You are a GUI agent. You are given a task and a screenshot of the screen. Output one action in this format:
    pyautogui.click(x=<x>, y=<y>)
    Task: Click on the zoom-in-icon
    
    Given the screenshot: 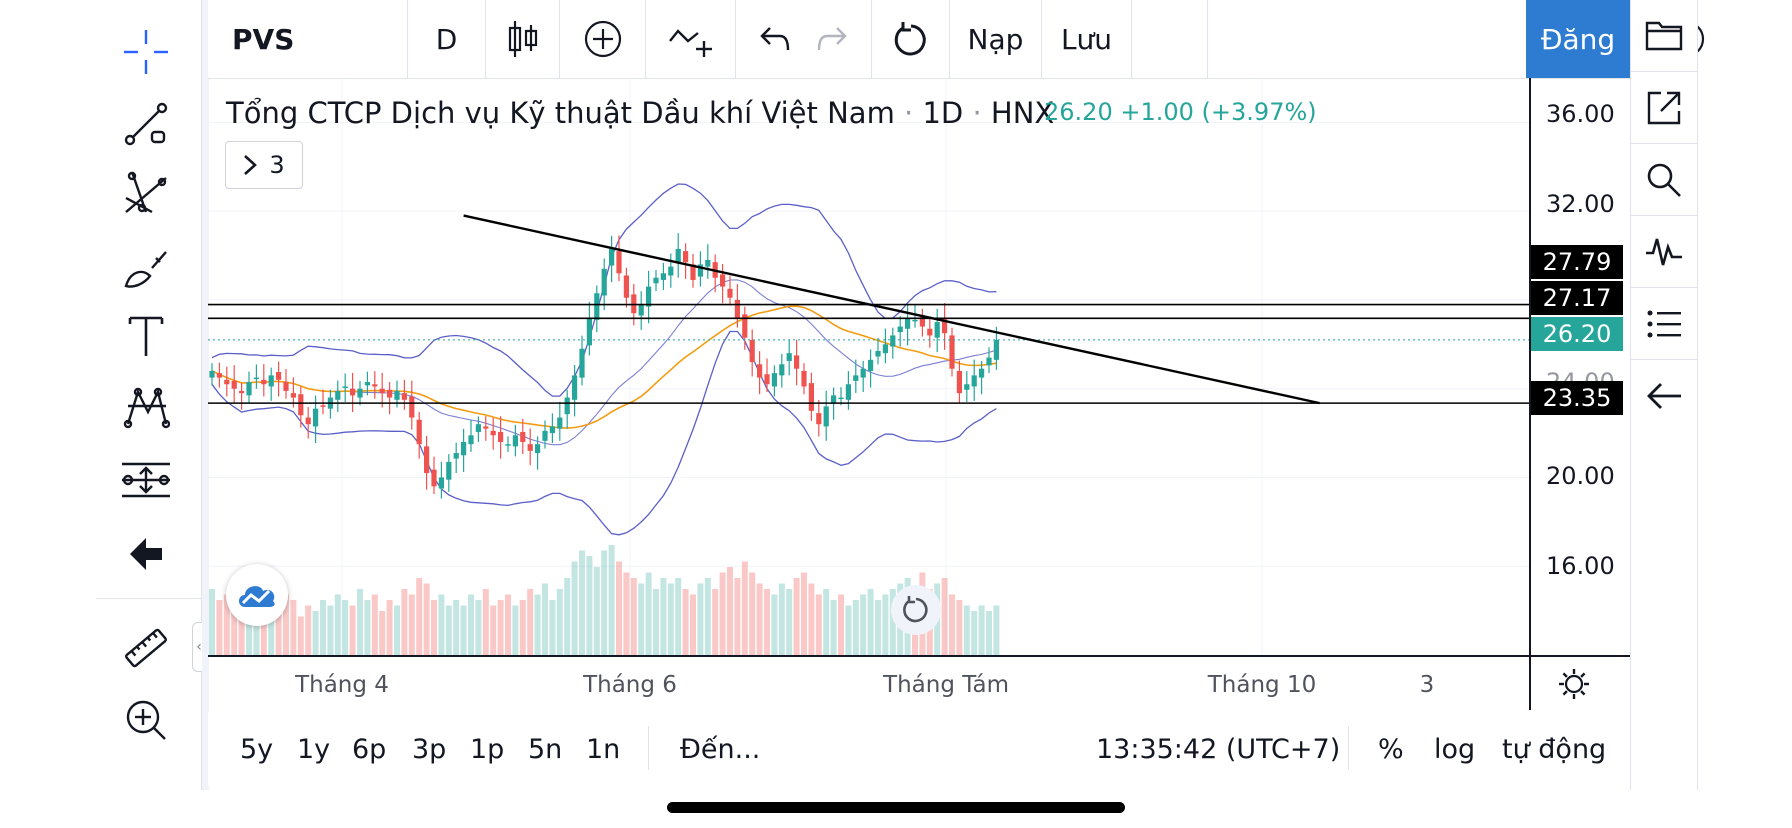 What is the action you would take?
    pyautogui.click(x=146, y=720)
    